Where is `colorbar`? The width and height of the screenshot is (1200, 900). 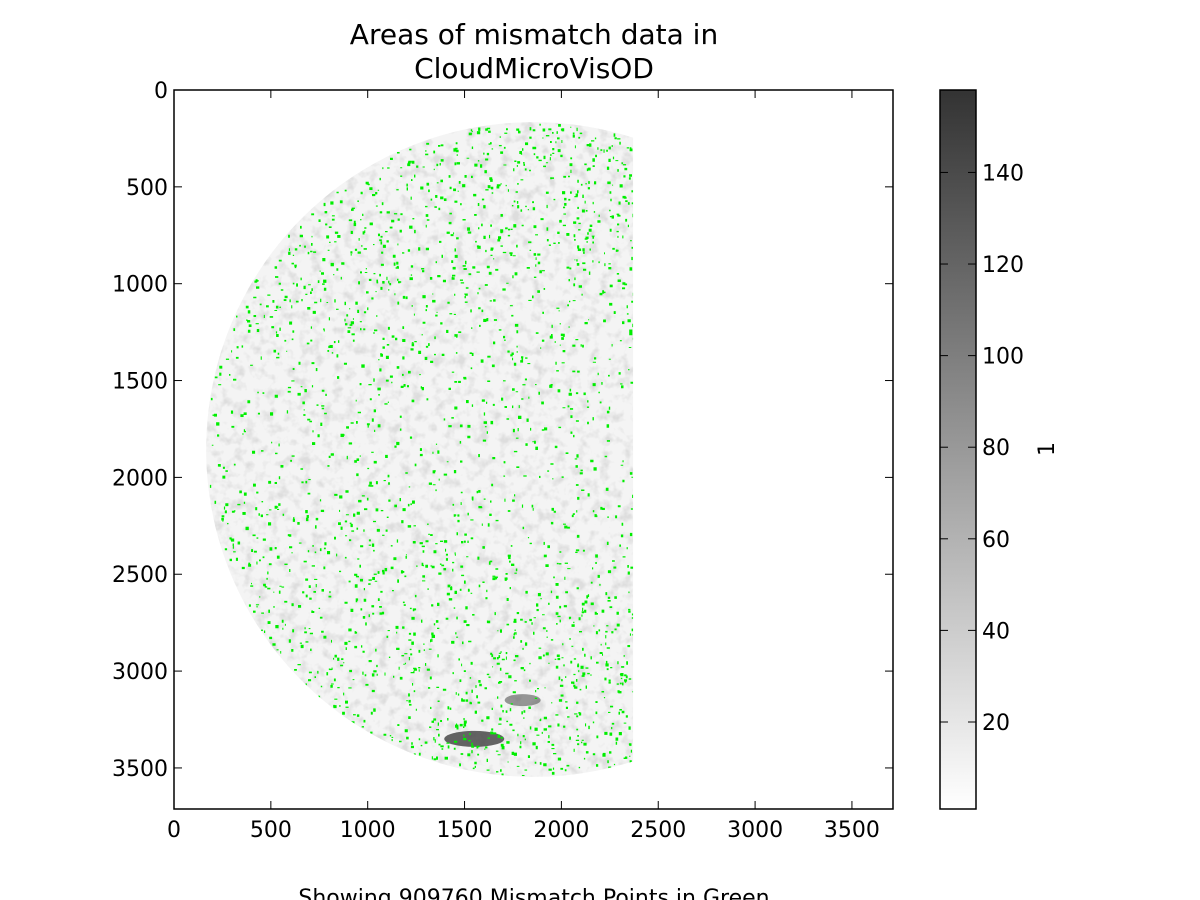
colorbar is located at coordinates (958, 449).